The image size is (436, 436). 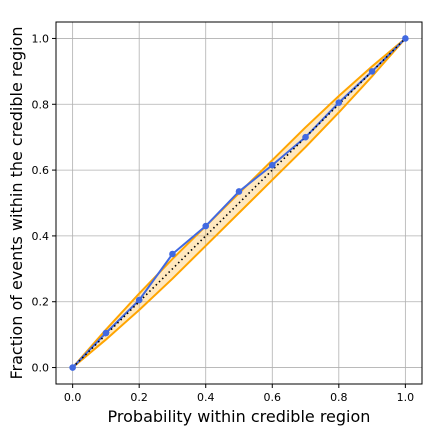 I want to click on y-axis-ticks: 0.0 0.2 0.4 0.6 0.8 1.0, so click(x=44, y=203).